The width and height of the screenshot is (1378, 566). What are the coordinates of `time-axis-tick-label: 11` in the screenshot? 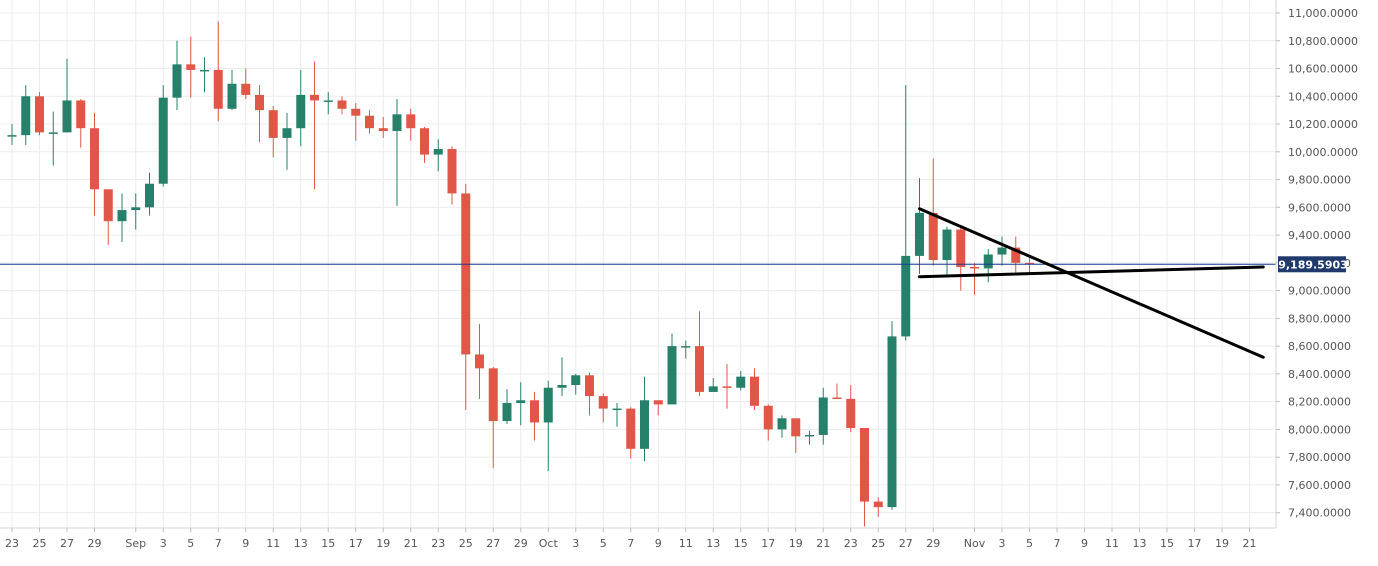 It's located at (273, 543).